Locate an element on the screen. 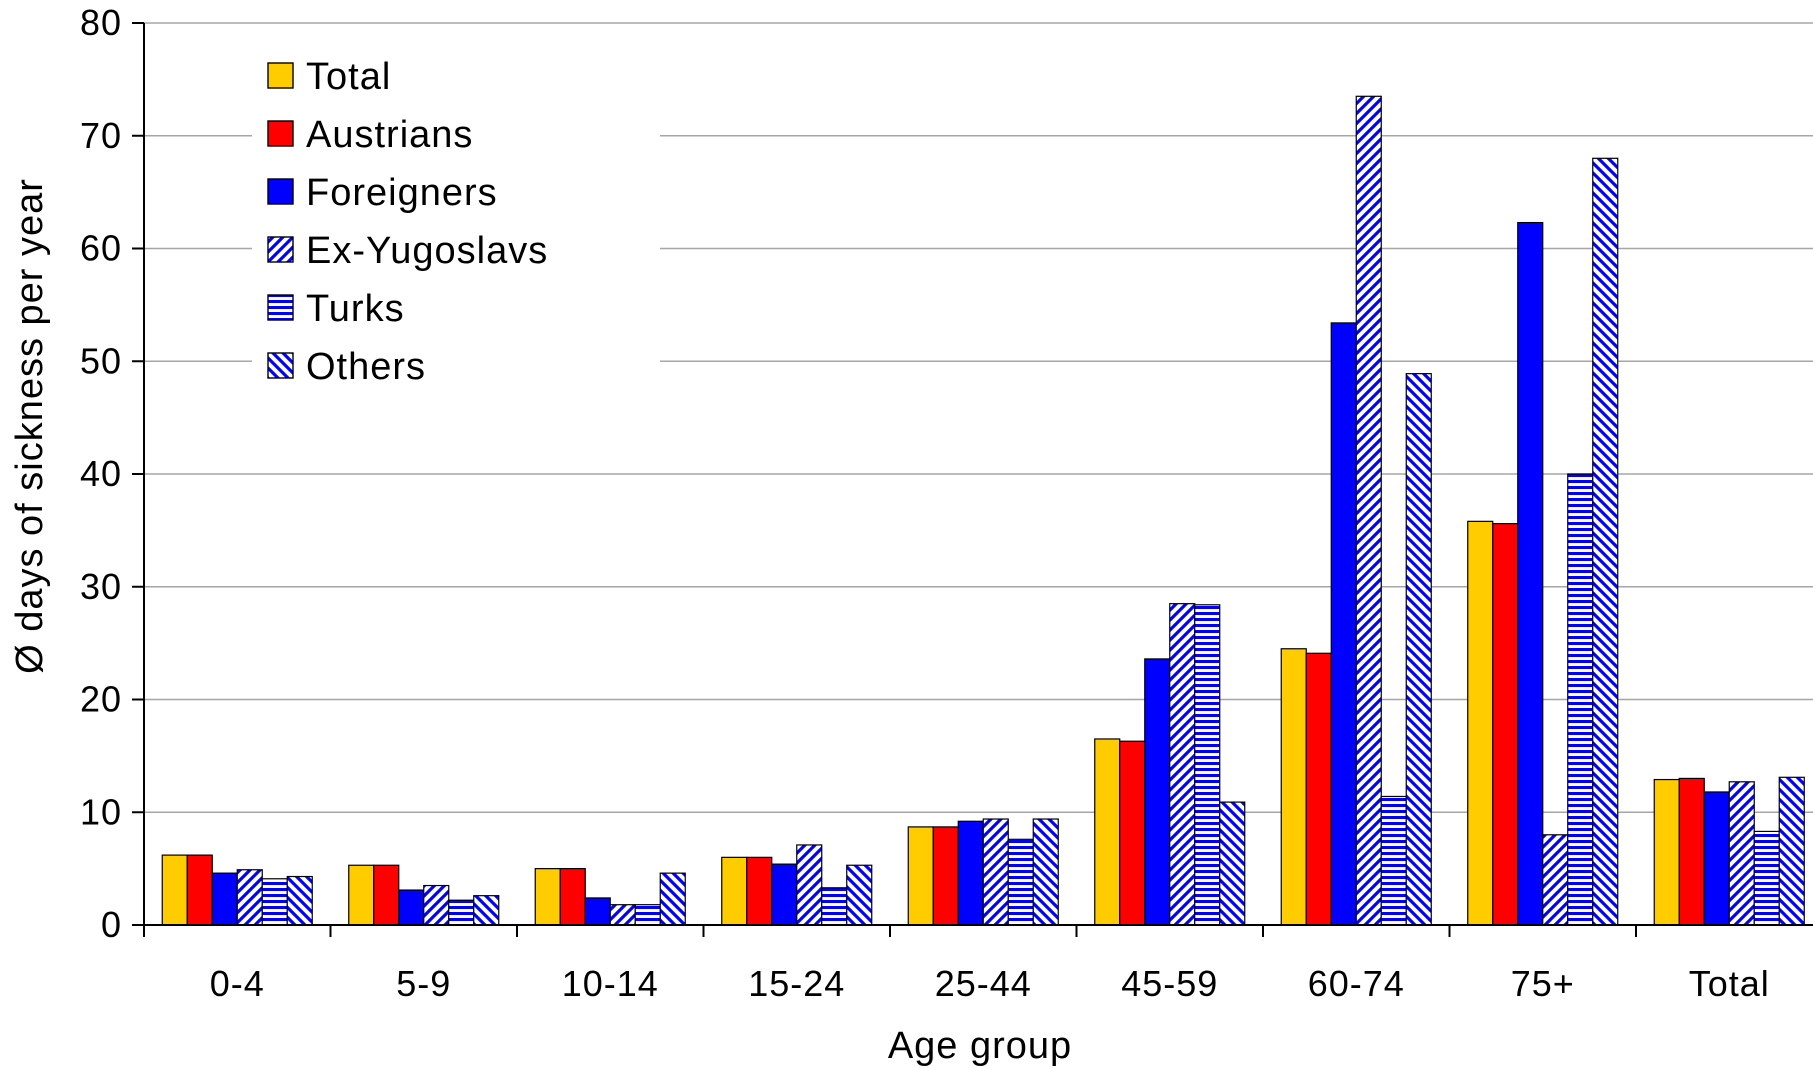 This screenshot has width=1813, height=1068. y-axis-title: Ø days of sickness per year is located at coordinates (30, 426).